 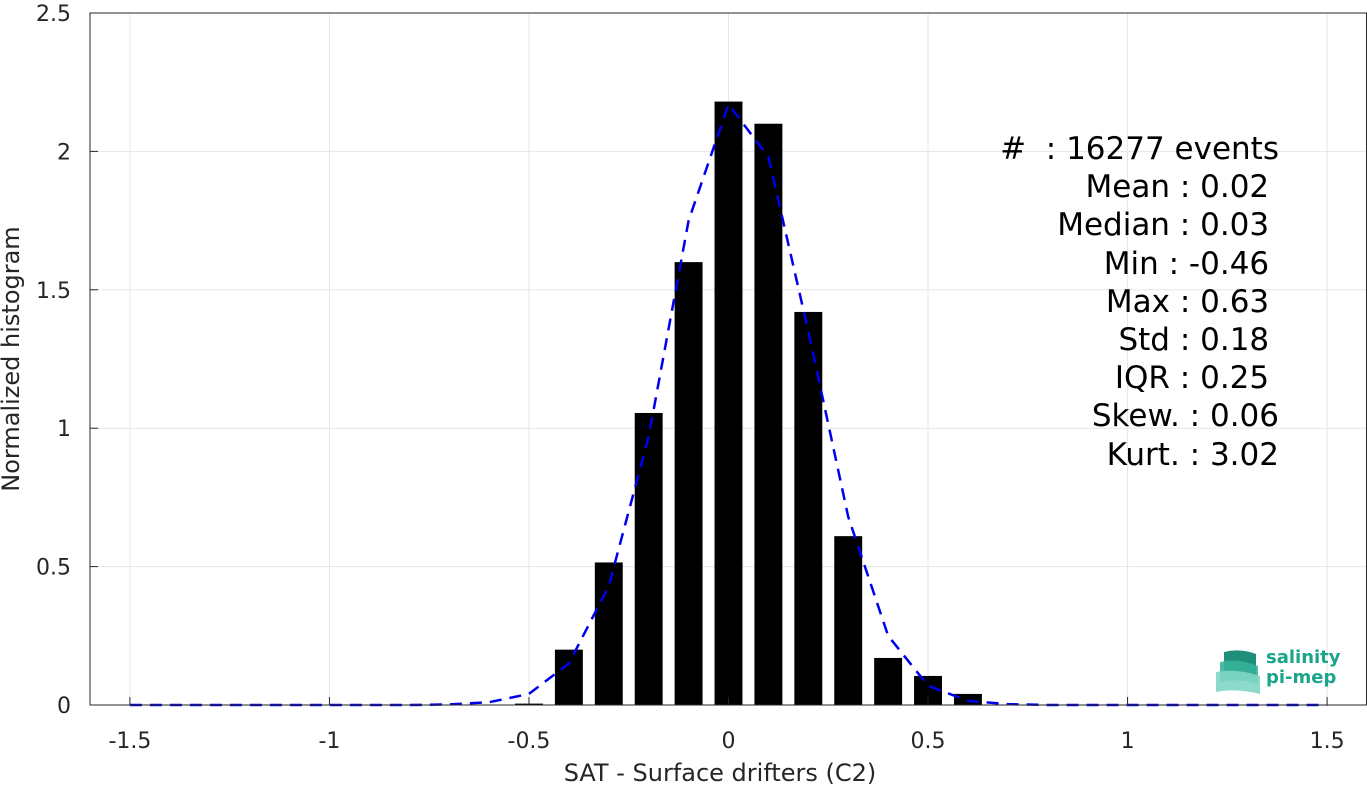 What do you see at coordinates (720, 772) in the screenshot?
I see `x-axis-label: SAT - Surface drifters (C2)` at bounding box center [720, 772].